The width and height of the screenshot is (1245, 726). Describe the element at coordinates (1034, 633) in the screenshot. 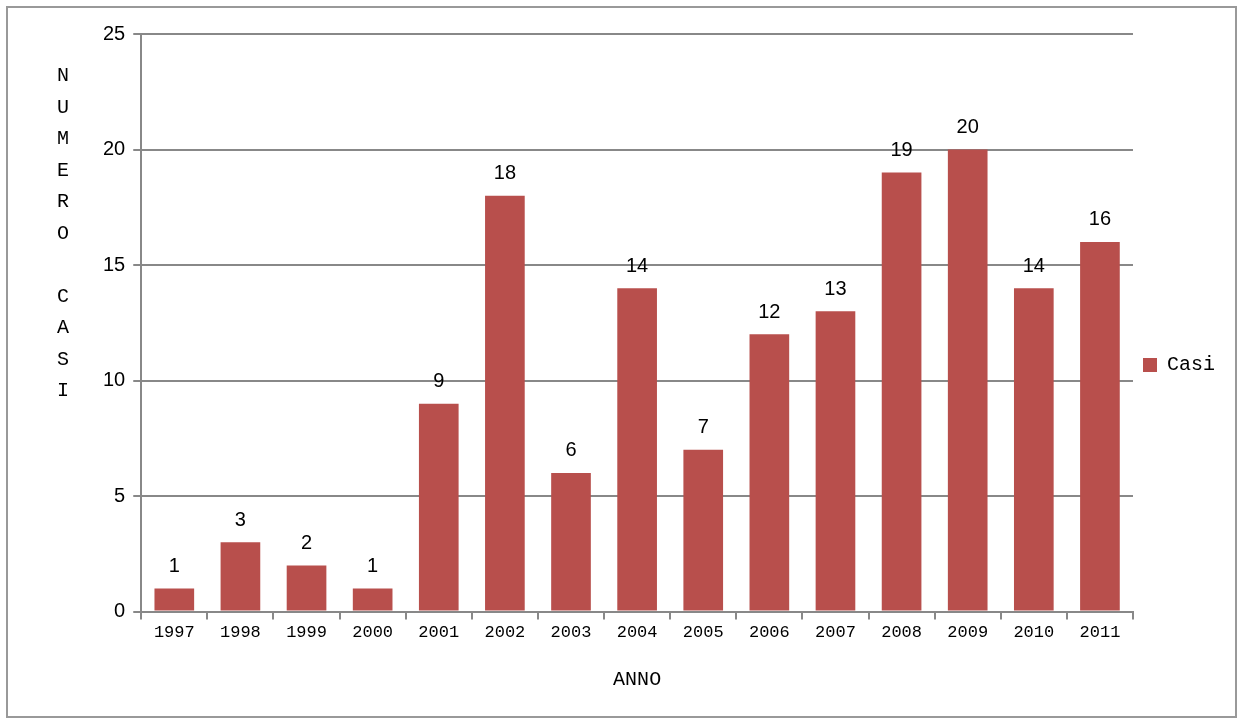

I see `x-tick-label: 2010` at that location.